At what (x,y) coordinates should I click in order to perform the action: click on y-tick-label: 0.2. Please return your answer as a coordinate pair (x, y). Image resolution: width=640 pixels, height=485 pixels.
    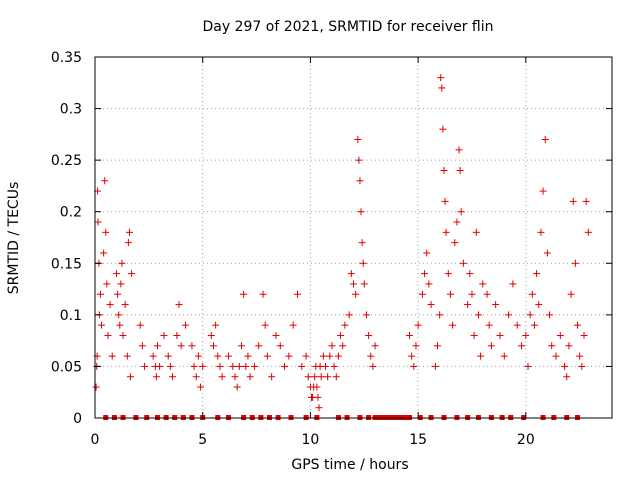
    Looking at the image, I should click on (71, 213).